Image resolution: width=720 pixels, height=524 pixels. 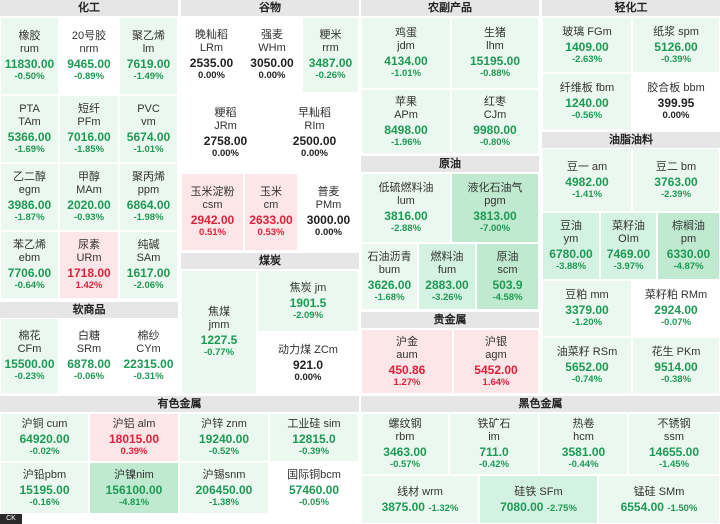 What do you see at coordinates (676, 379) in the screenshot?
I see `tile-change: -0.38%` at bounding box center [676, 379].